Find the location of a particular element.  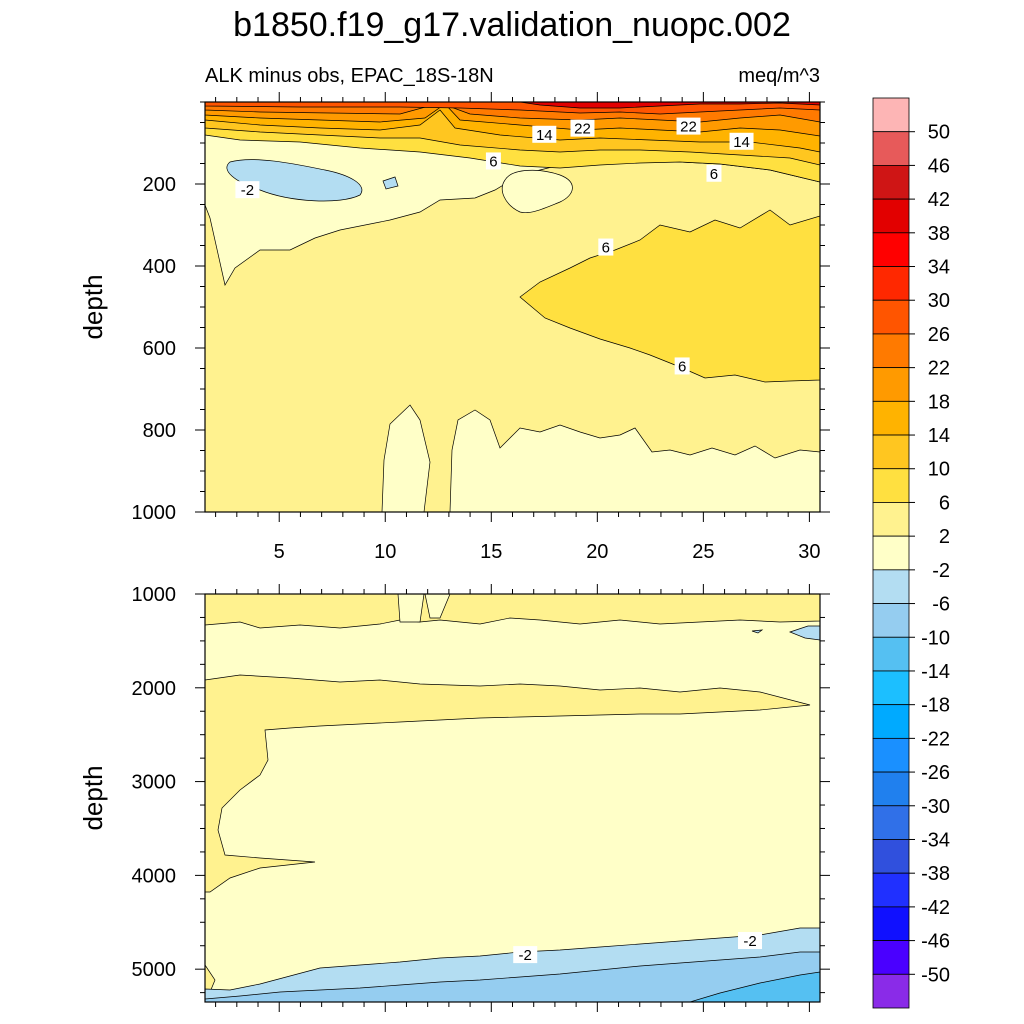

colorbar-label: -42 is located at coordinates (935, 908).